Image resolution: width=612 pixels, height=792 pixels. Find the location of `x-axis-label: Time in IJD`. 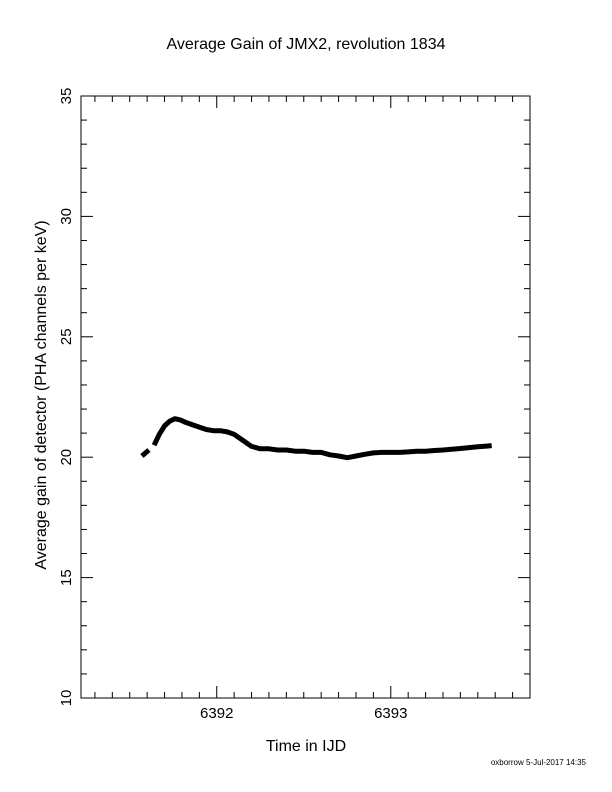

x-axis-label: Time in IJD is located at coordinates (306, 746).